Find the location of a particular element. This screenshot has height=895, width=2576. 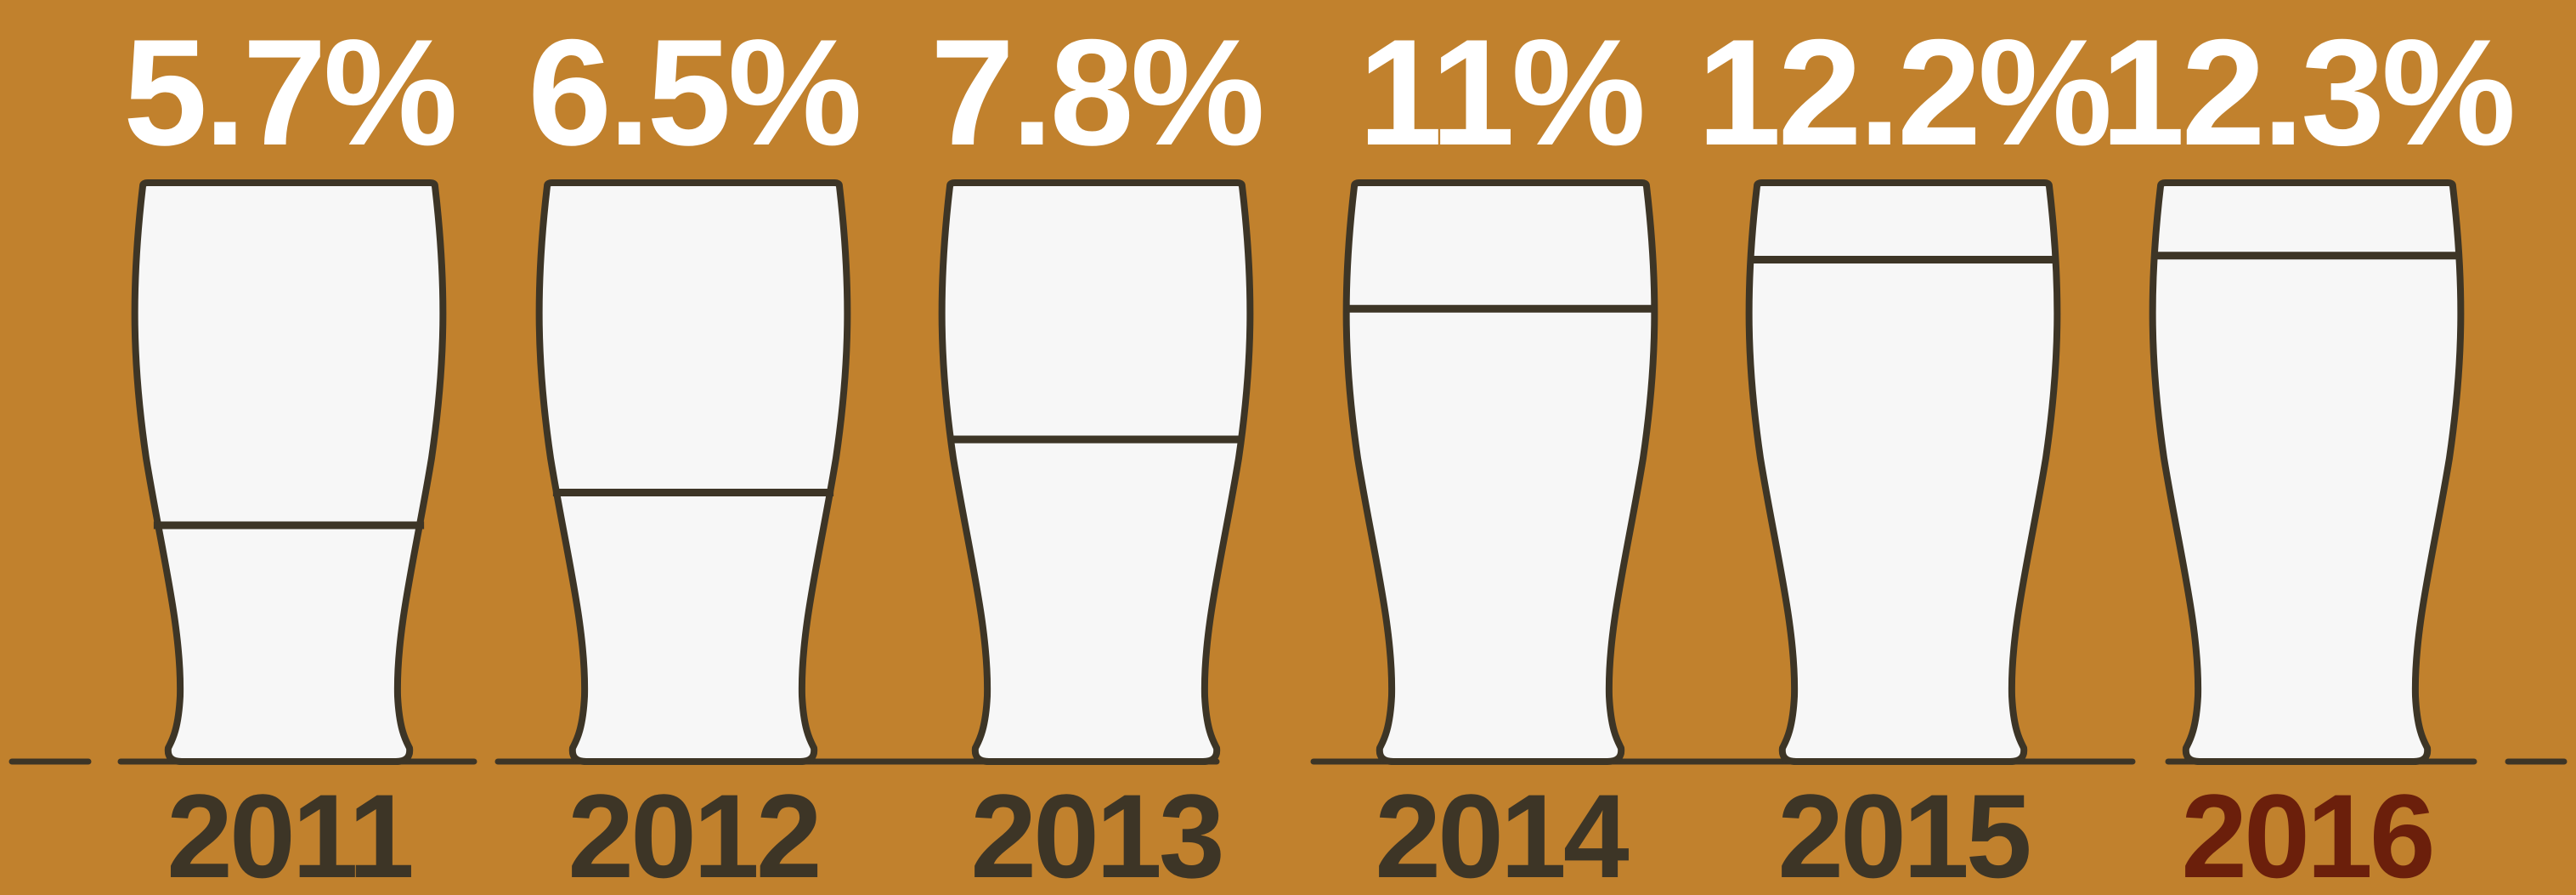

value-label-2016: 12.3% is located at coordinates (2307, 92).